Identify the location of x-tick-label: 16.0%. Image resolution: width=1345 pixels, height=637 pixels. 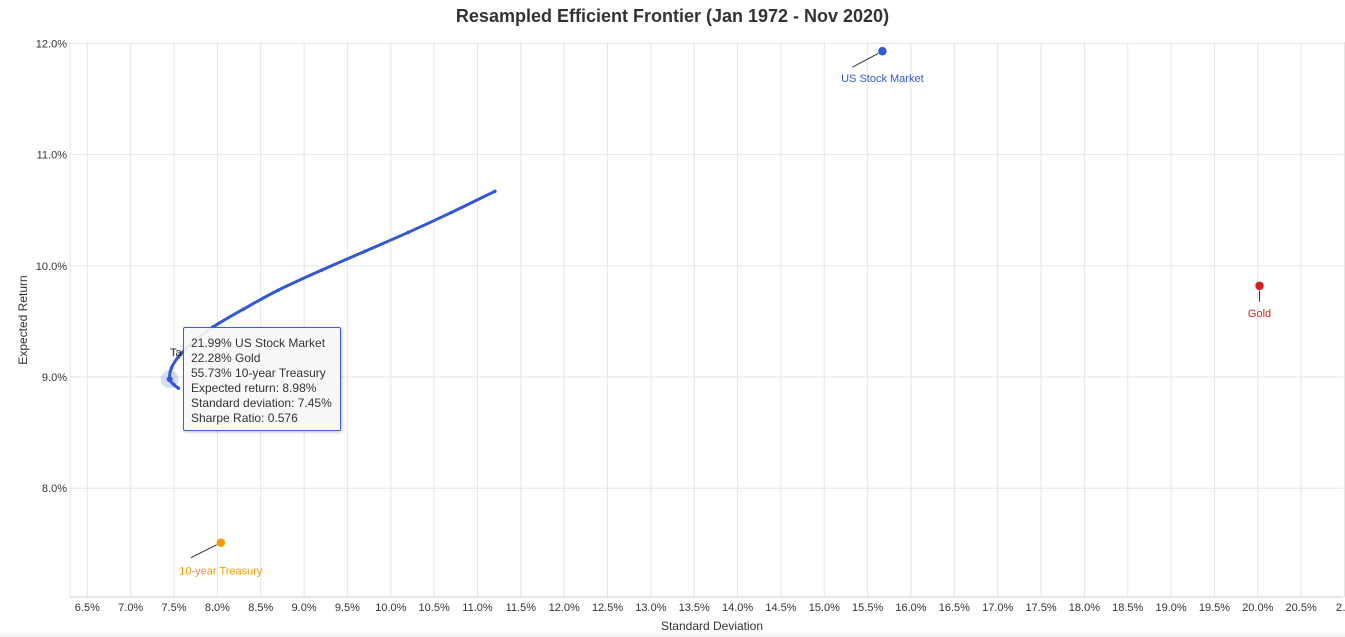
(910, 608).